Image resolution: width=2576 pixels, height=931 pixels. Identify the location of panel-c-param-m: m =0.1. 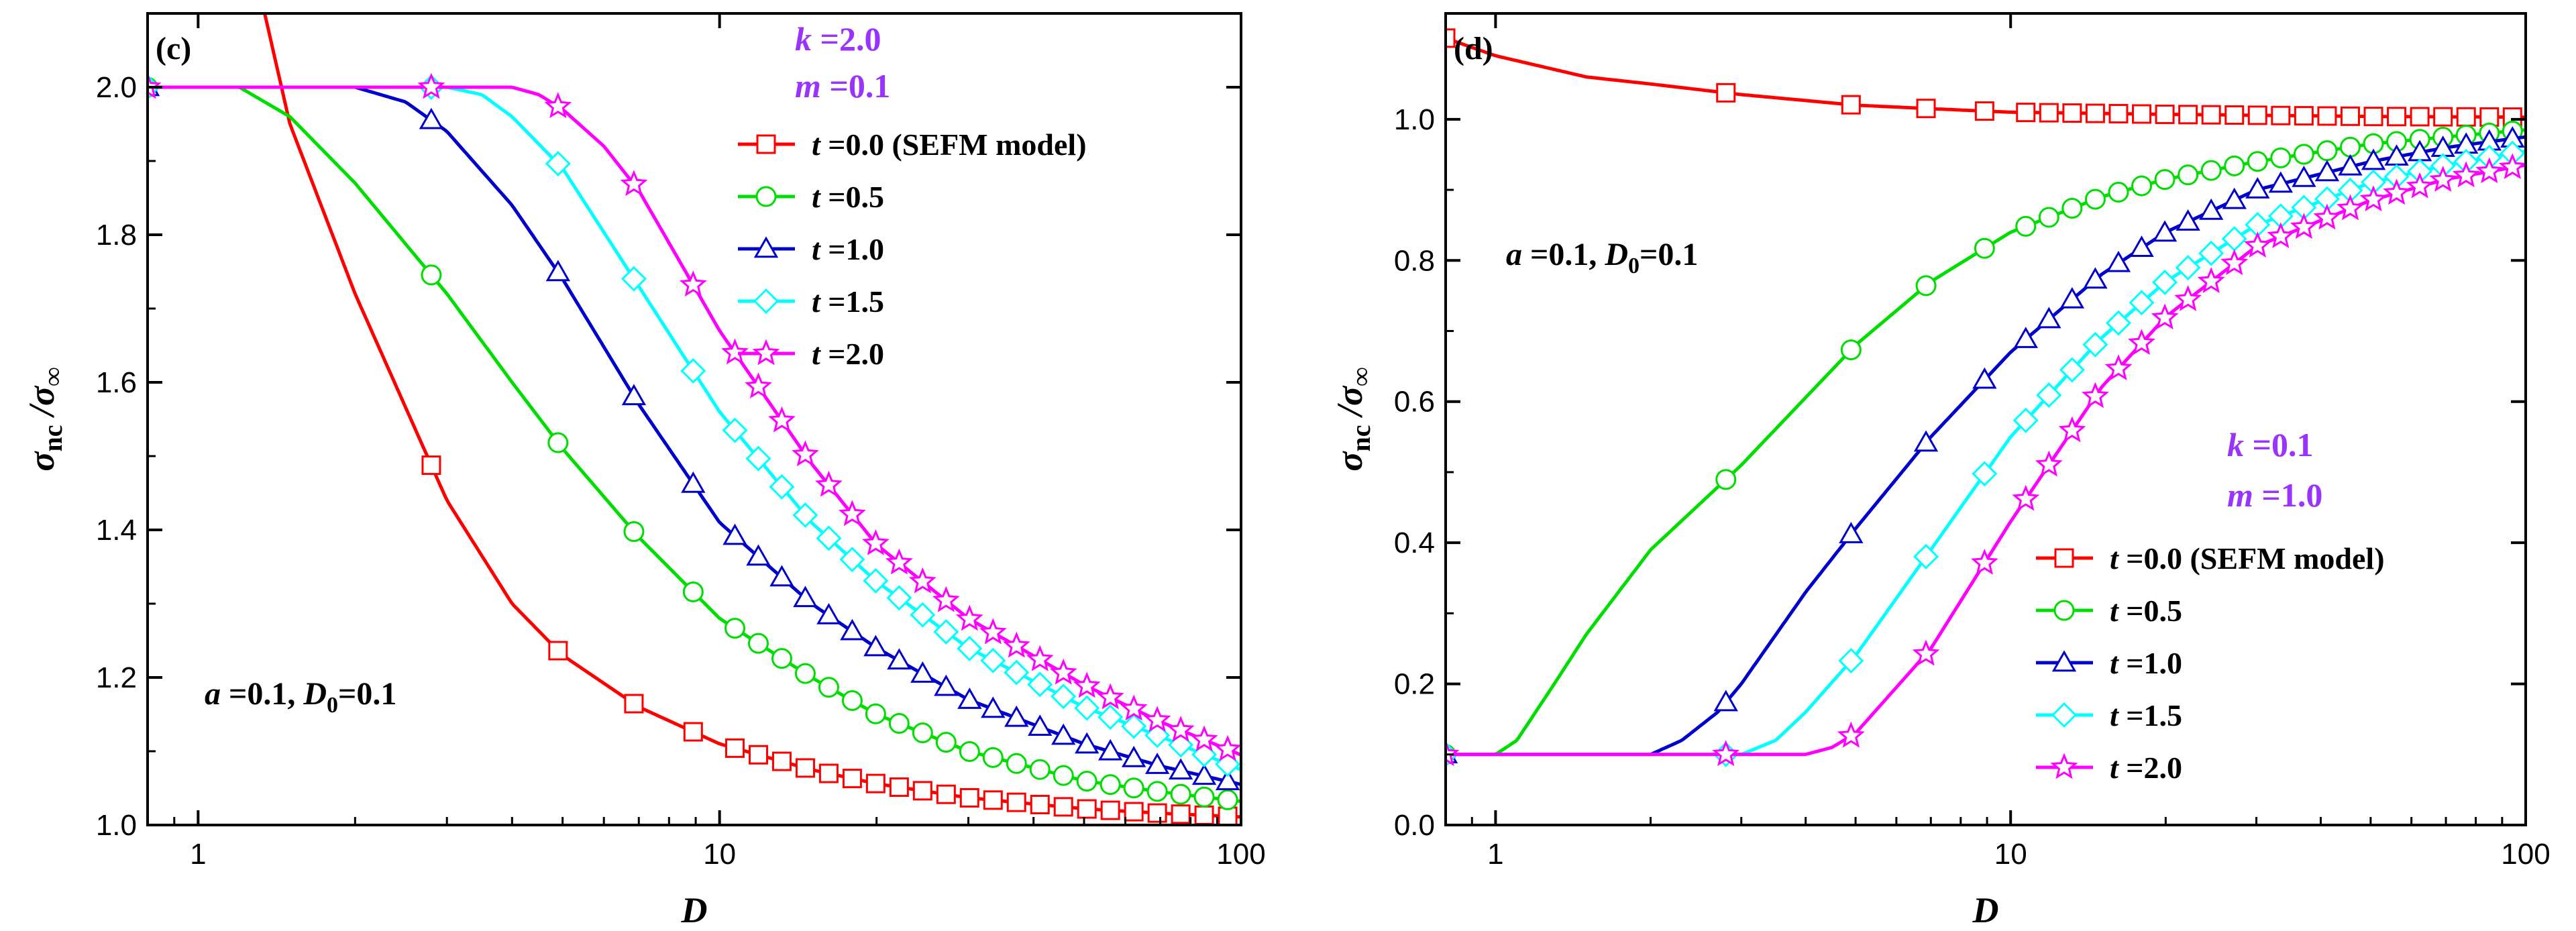
(842, 86).